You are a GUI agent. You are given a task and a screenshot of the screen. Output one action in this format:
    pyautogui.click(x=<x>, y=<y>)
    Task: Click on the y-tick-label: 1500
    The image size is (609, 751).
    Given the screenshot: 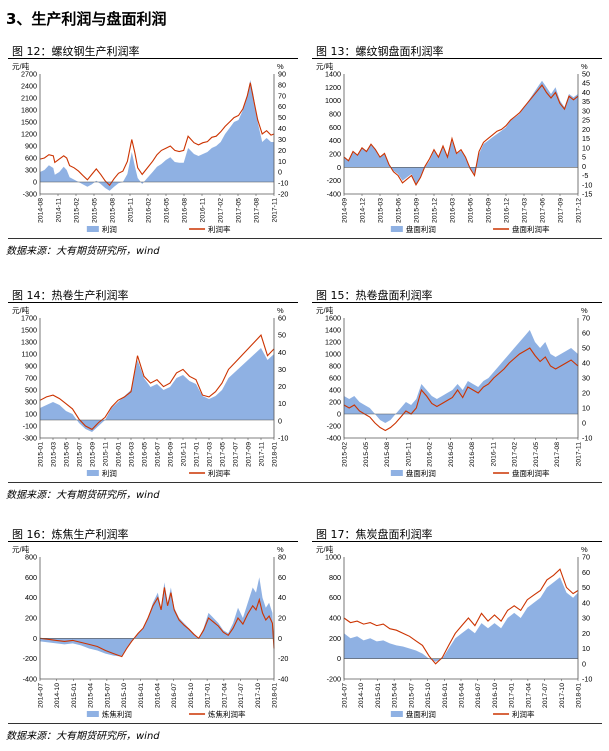 What is the action you would take?
    pyautogui.click(x=29, y=330)
    